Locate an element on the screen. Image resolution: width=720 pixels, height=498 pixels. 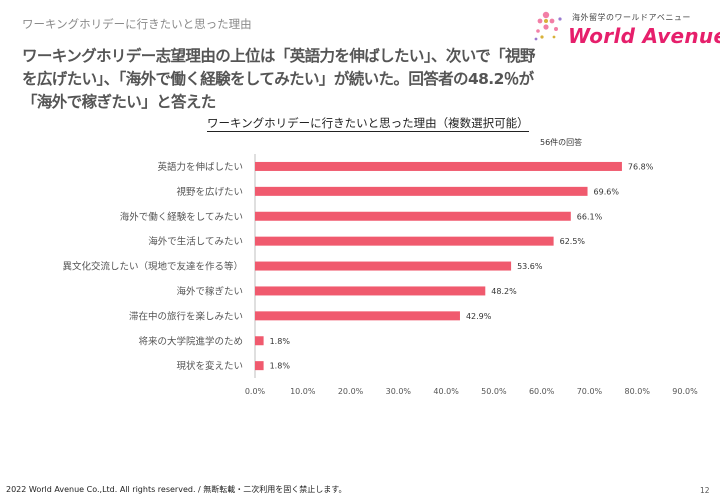
x-tick-label: 50.0% is located at coordinates (494, 391).